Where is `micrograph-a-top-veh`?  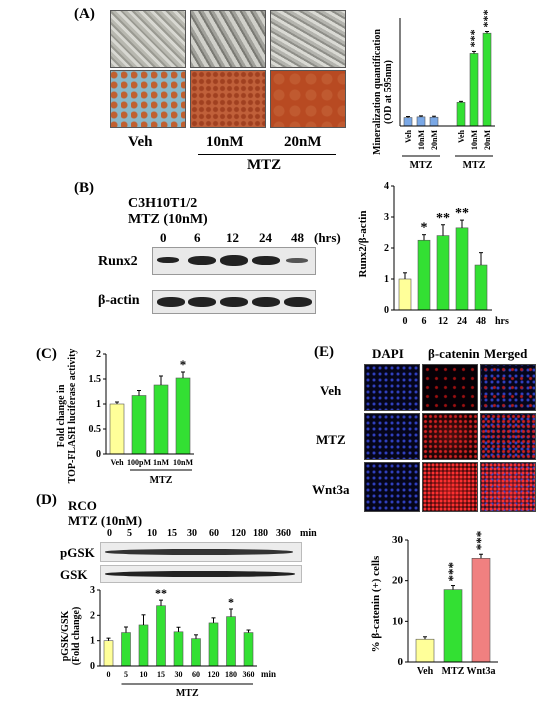 micrograph-a-top-veh is located at coordinates (148, 39).